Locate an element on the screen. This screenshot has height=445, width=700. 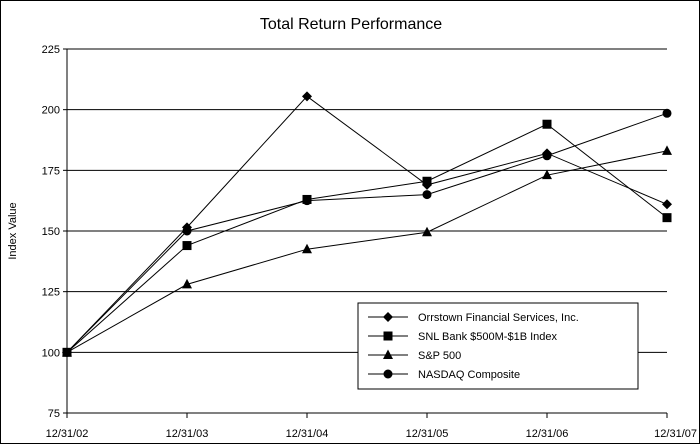
legend-item: S&P 500 is located at coordinates (414, 355).